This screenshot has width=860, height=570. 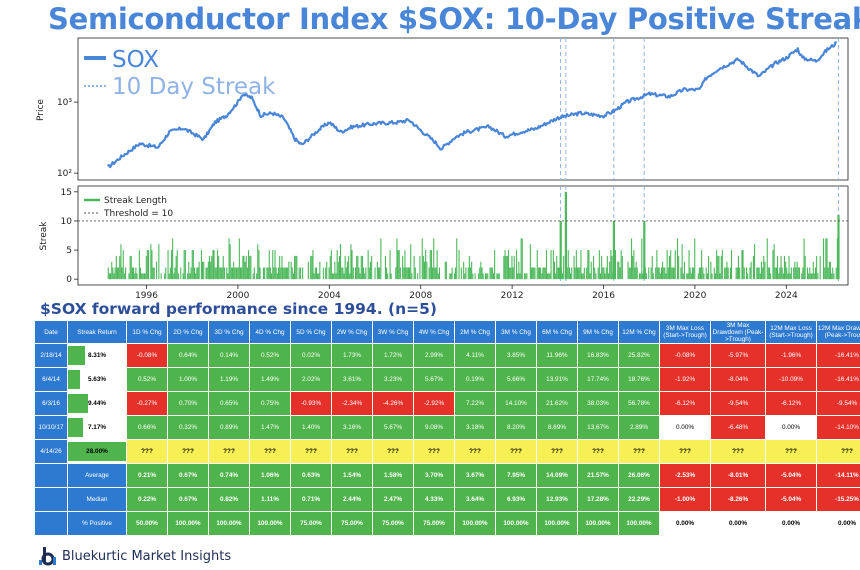 What do you see at coordinates (147, 403) in the screenshot?
I see `table-cell: -0.27%` at bounding box center [147, 403].